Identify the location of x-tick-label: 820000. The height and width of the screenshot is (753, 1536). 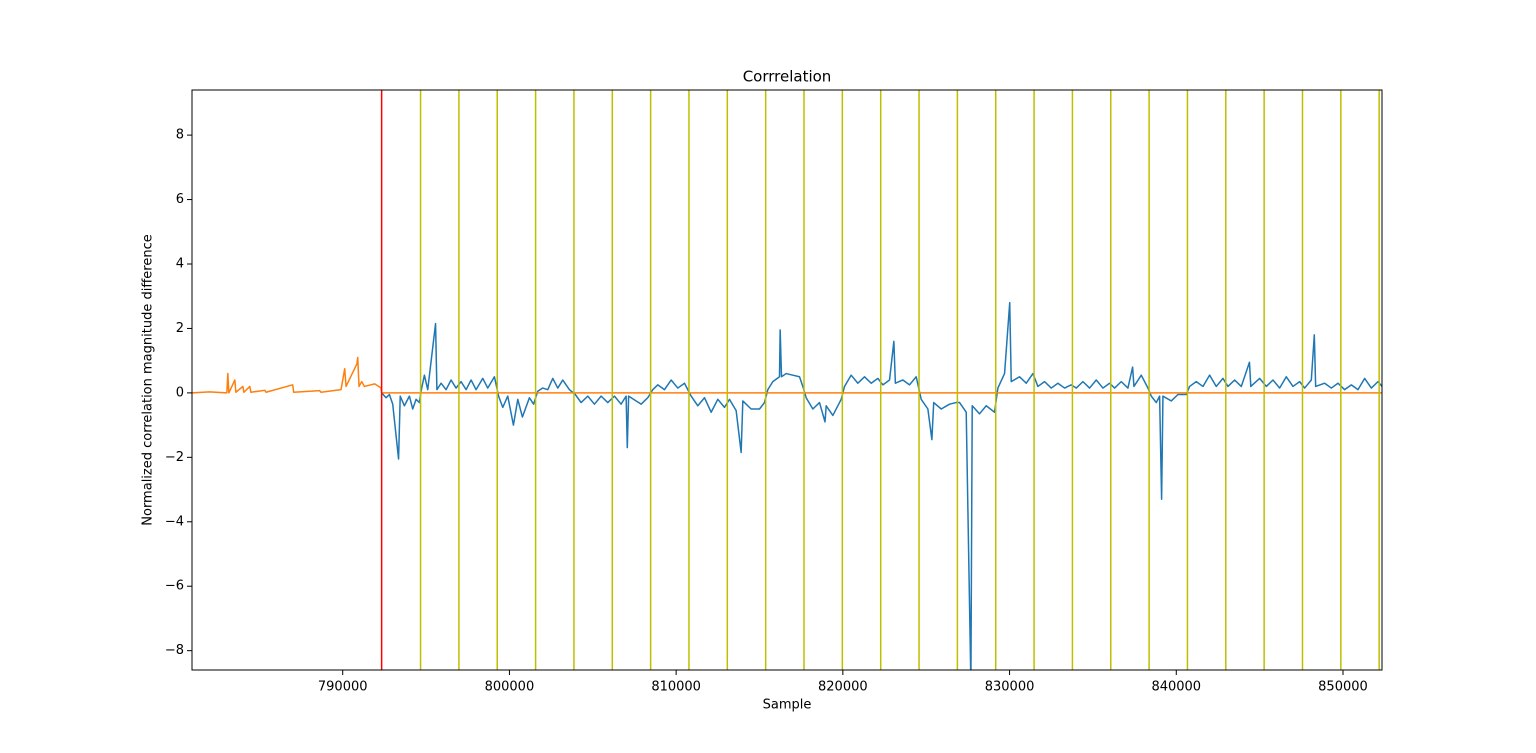
(843, 687).